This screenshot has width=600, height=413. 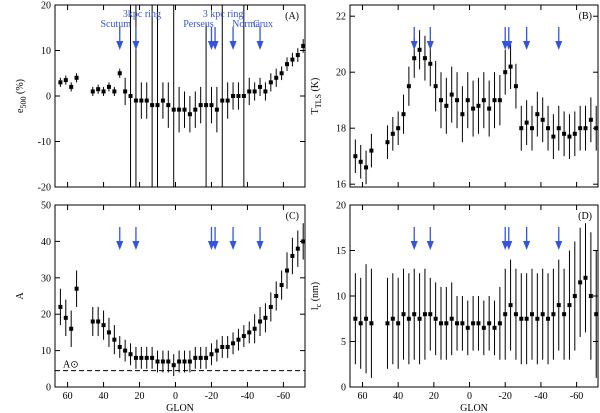 I want to click on y-tick-label: 50, so click(x=46, y=206).